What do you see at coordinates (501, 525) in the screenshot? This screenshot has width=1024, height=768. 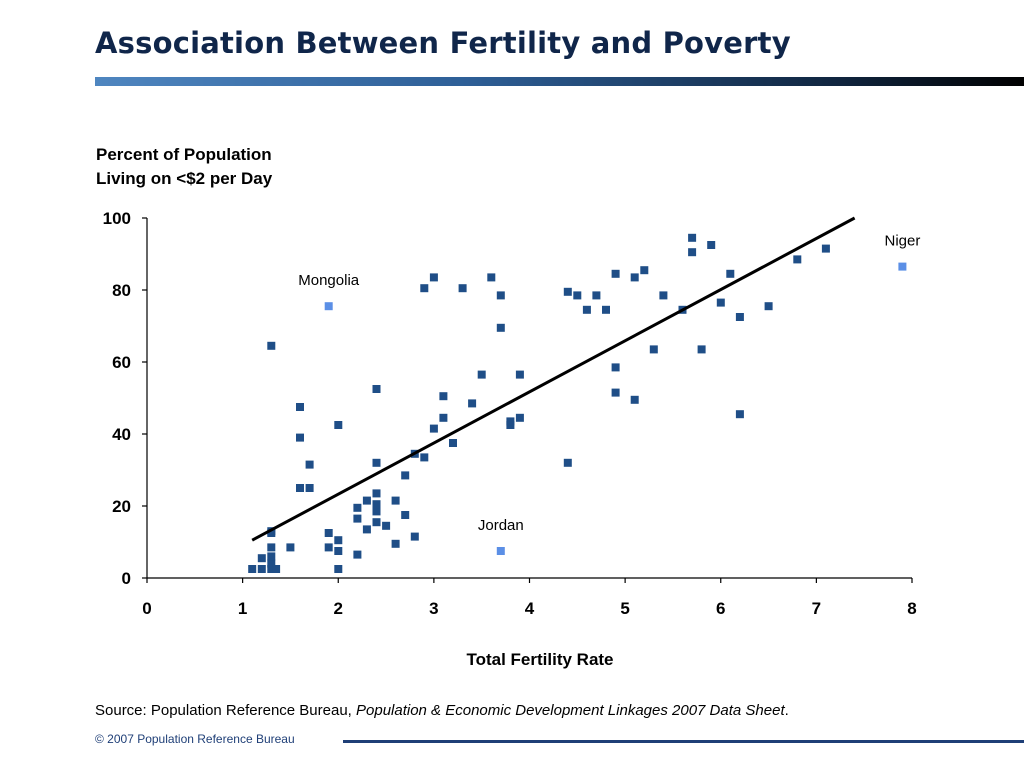 I see `annotation-jordan: Jordan` at bounding box center [501, 525].